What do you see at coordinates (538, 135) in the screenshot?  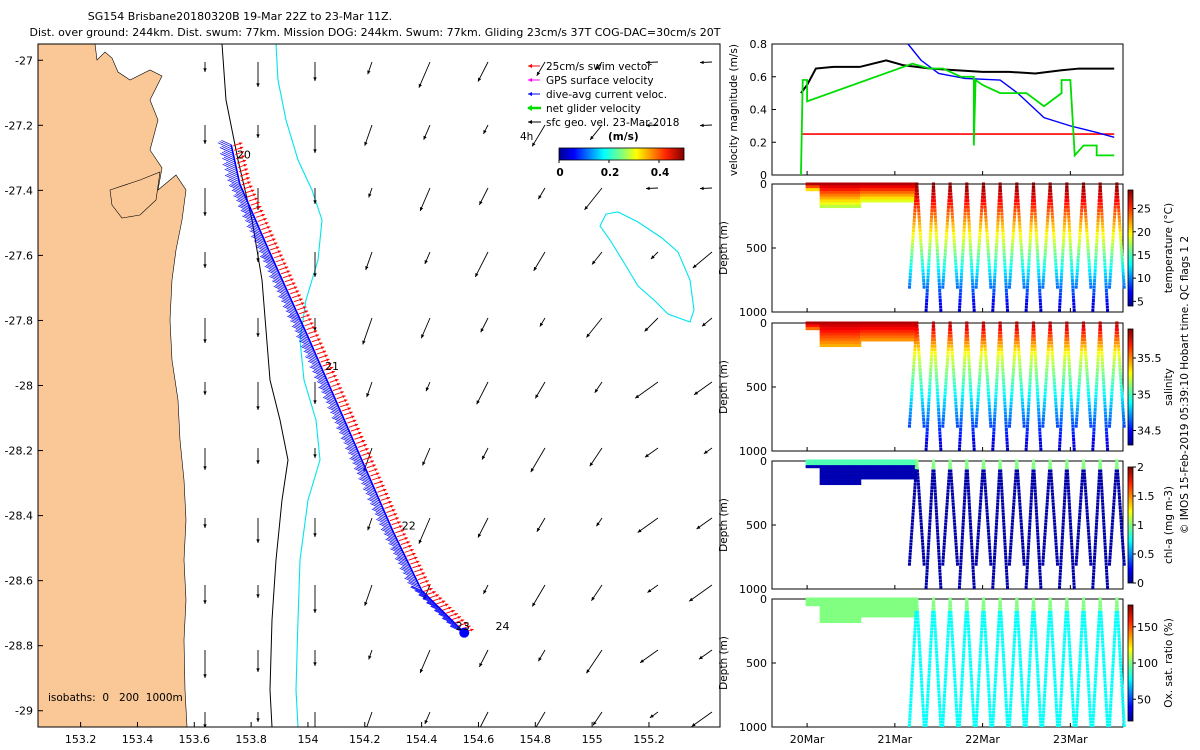 I see `geo-arrow-shaft` at bounding box center [538, 135].